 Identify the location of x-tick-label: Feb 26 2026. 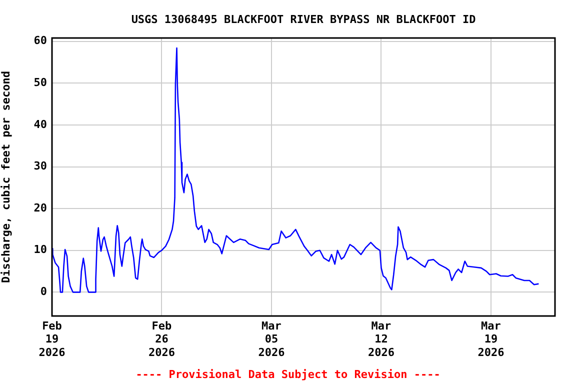
(162, 339).